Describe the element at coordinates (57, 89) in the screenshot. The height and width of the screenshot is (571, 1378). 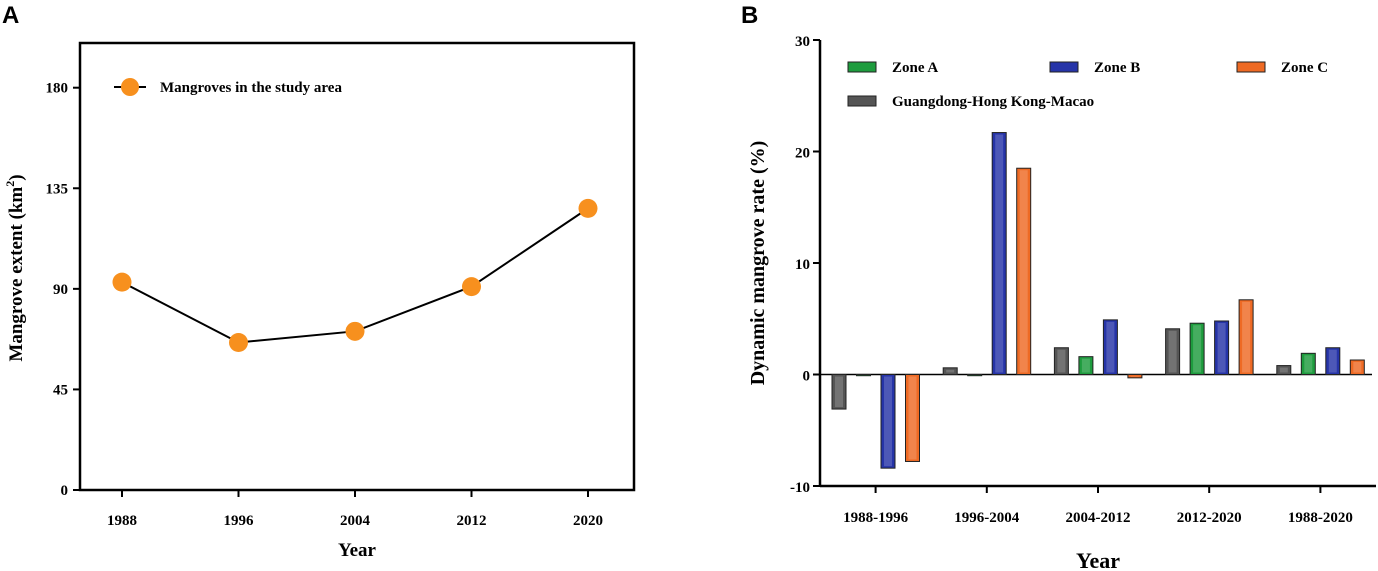
I see `y-tick-label-a: 180` at that location.